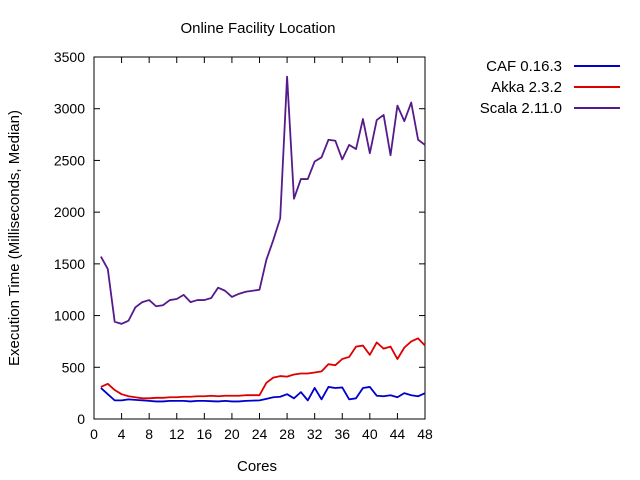  Describe the element at coordinates (521, 108) in the screenshot. I see `legend-label-scala-2-11-0: Scala 2.11.0` at that location.